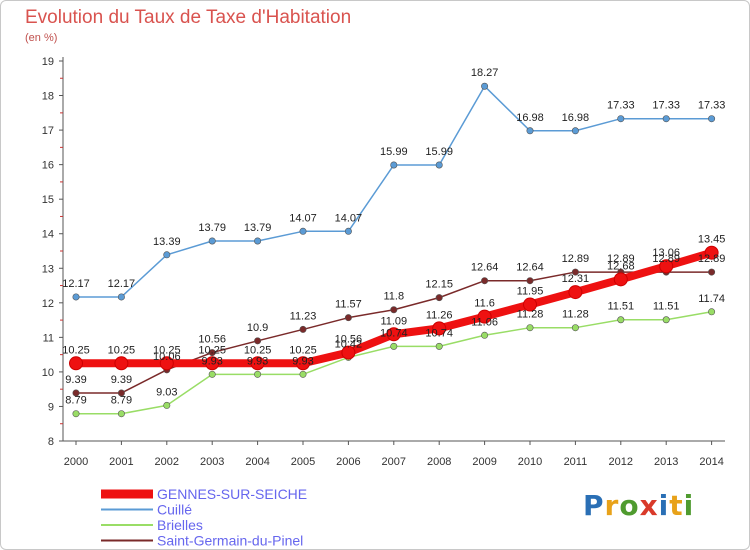 The width and height of the screenshot is (750, 550). Describe the element at coordinates (48, 304) in the screenshot. I see `y-tick-label: 12` at that location.